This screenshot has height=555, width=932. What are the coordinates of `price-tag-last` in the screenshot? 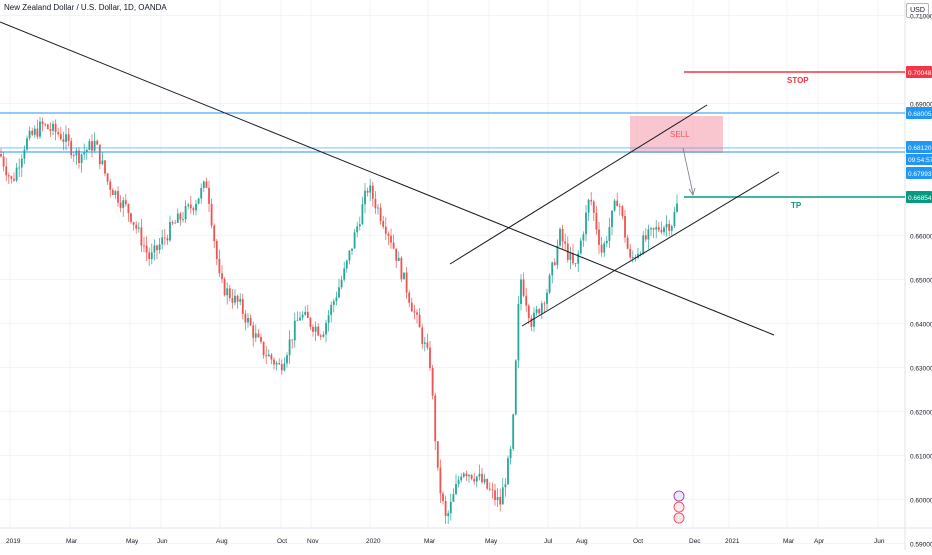 It's located at (919, 173).